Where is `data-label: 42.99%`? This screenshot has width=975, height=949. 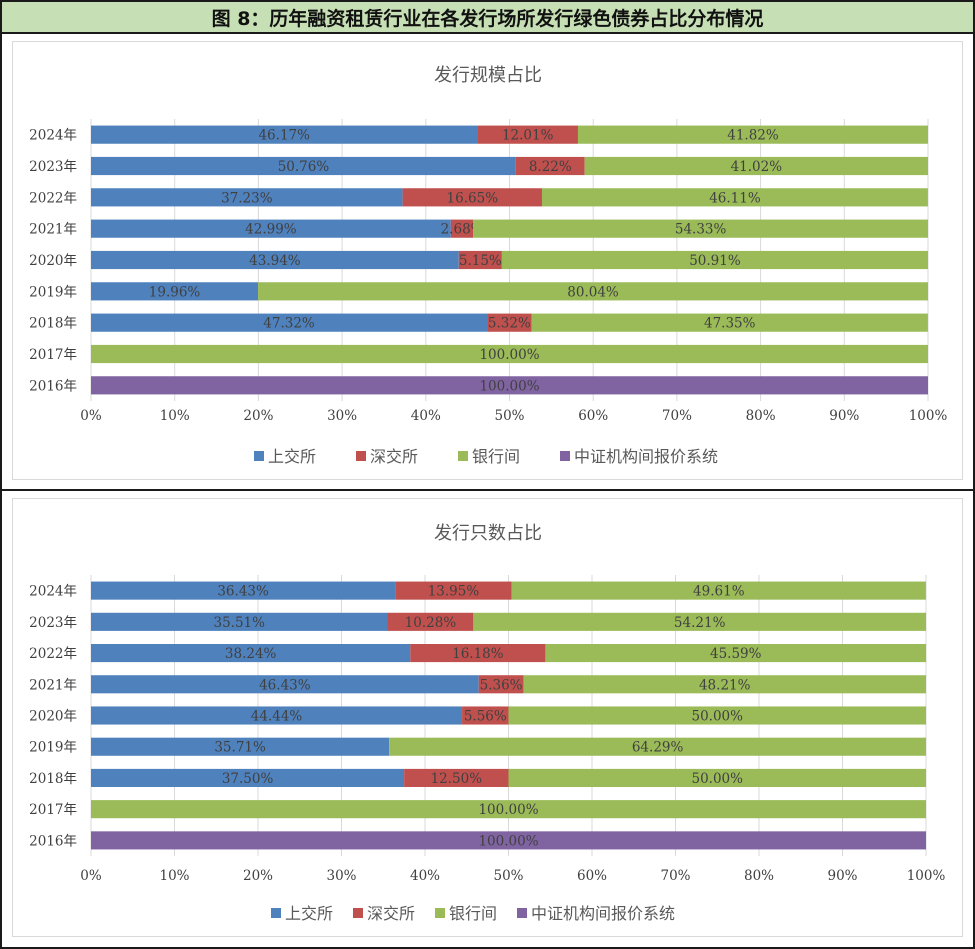 data-label: 42.99% is located at coordinates (271, 230).